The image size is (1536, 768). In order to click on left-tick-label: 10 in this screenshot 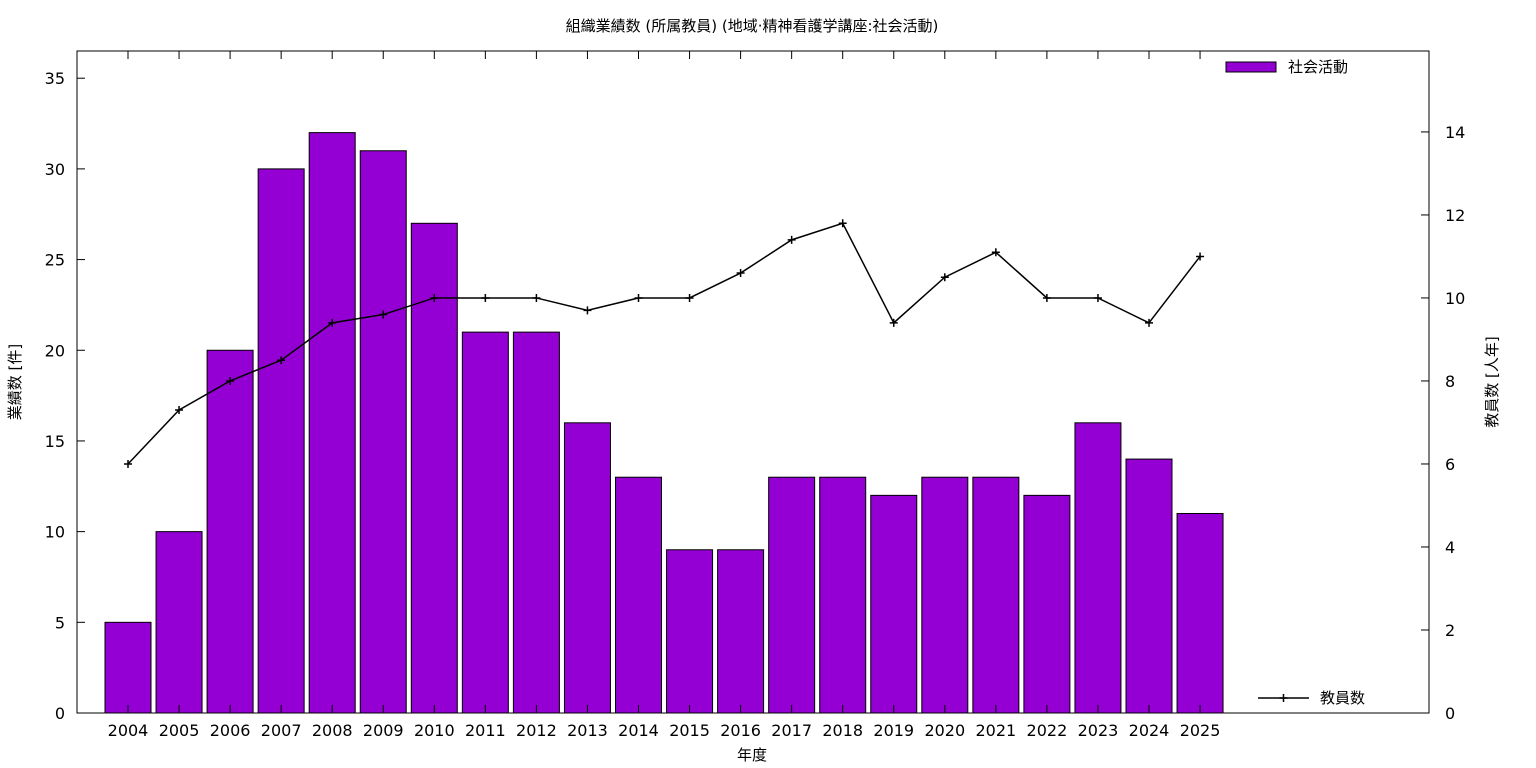, I will do `click(55, 532)`.